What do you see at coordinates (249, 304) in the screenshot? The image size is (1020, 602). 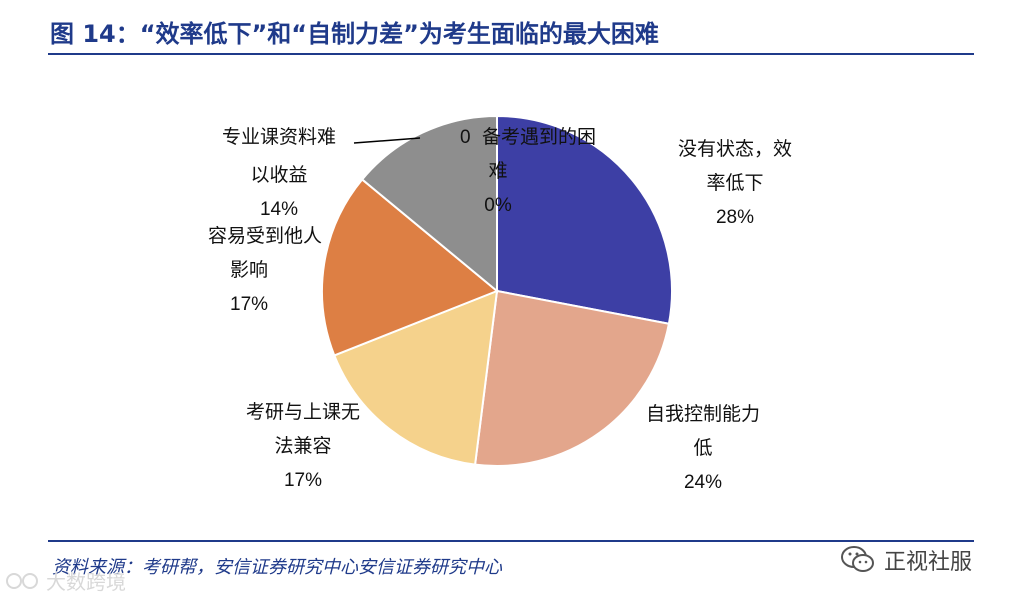 I see `slice-label-4-line-2: 17%` at bounding box center [249, 304].